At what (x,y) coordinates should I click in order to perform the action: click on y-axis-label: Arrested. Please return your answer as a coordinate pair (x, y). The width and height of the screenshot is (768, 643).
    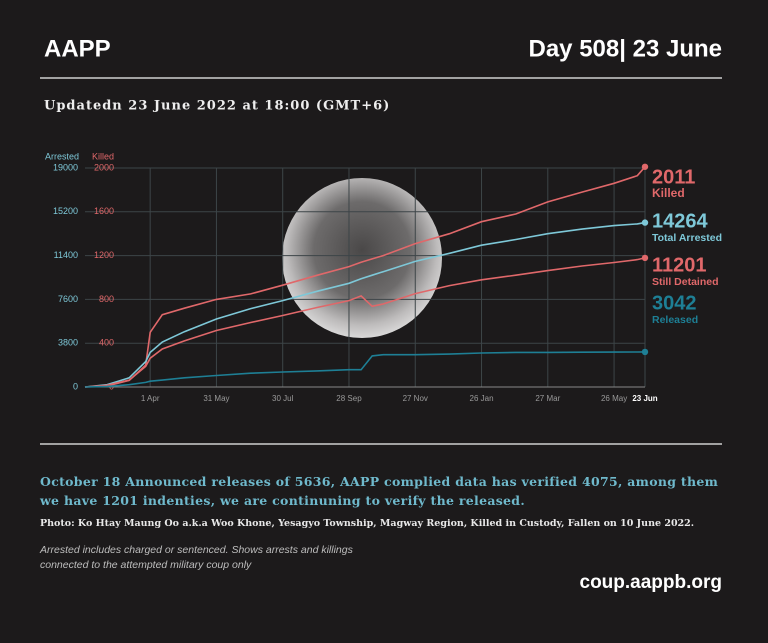
    Looking at the image, I should click on (62, 156).